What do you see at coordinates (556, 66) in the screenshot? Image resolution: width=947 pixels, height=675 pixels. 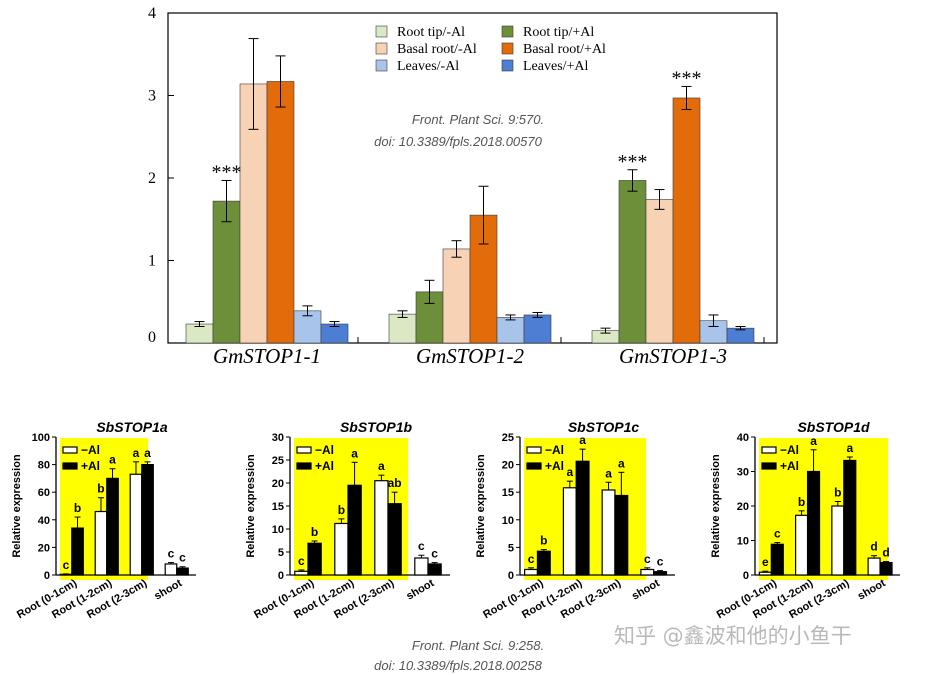 I see `legend-label: Leaves/+Al` at bounding box center [556, 66].